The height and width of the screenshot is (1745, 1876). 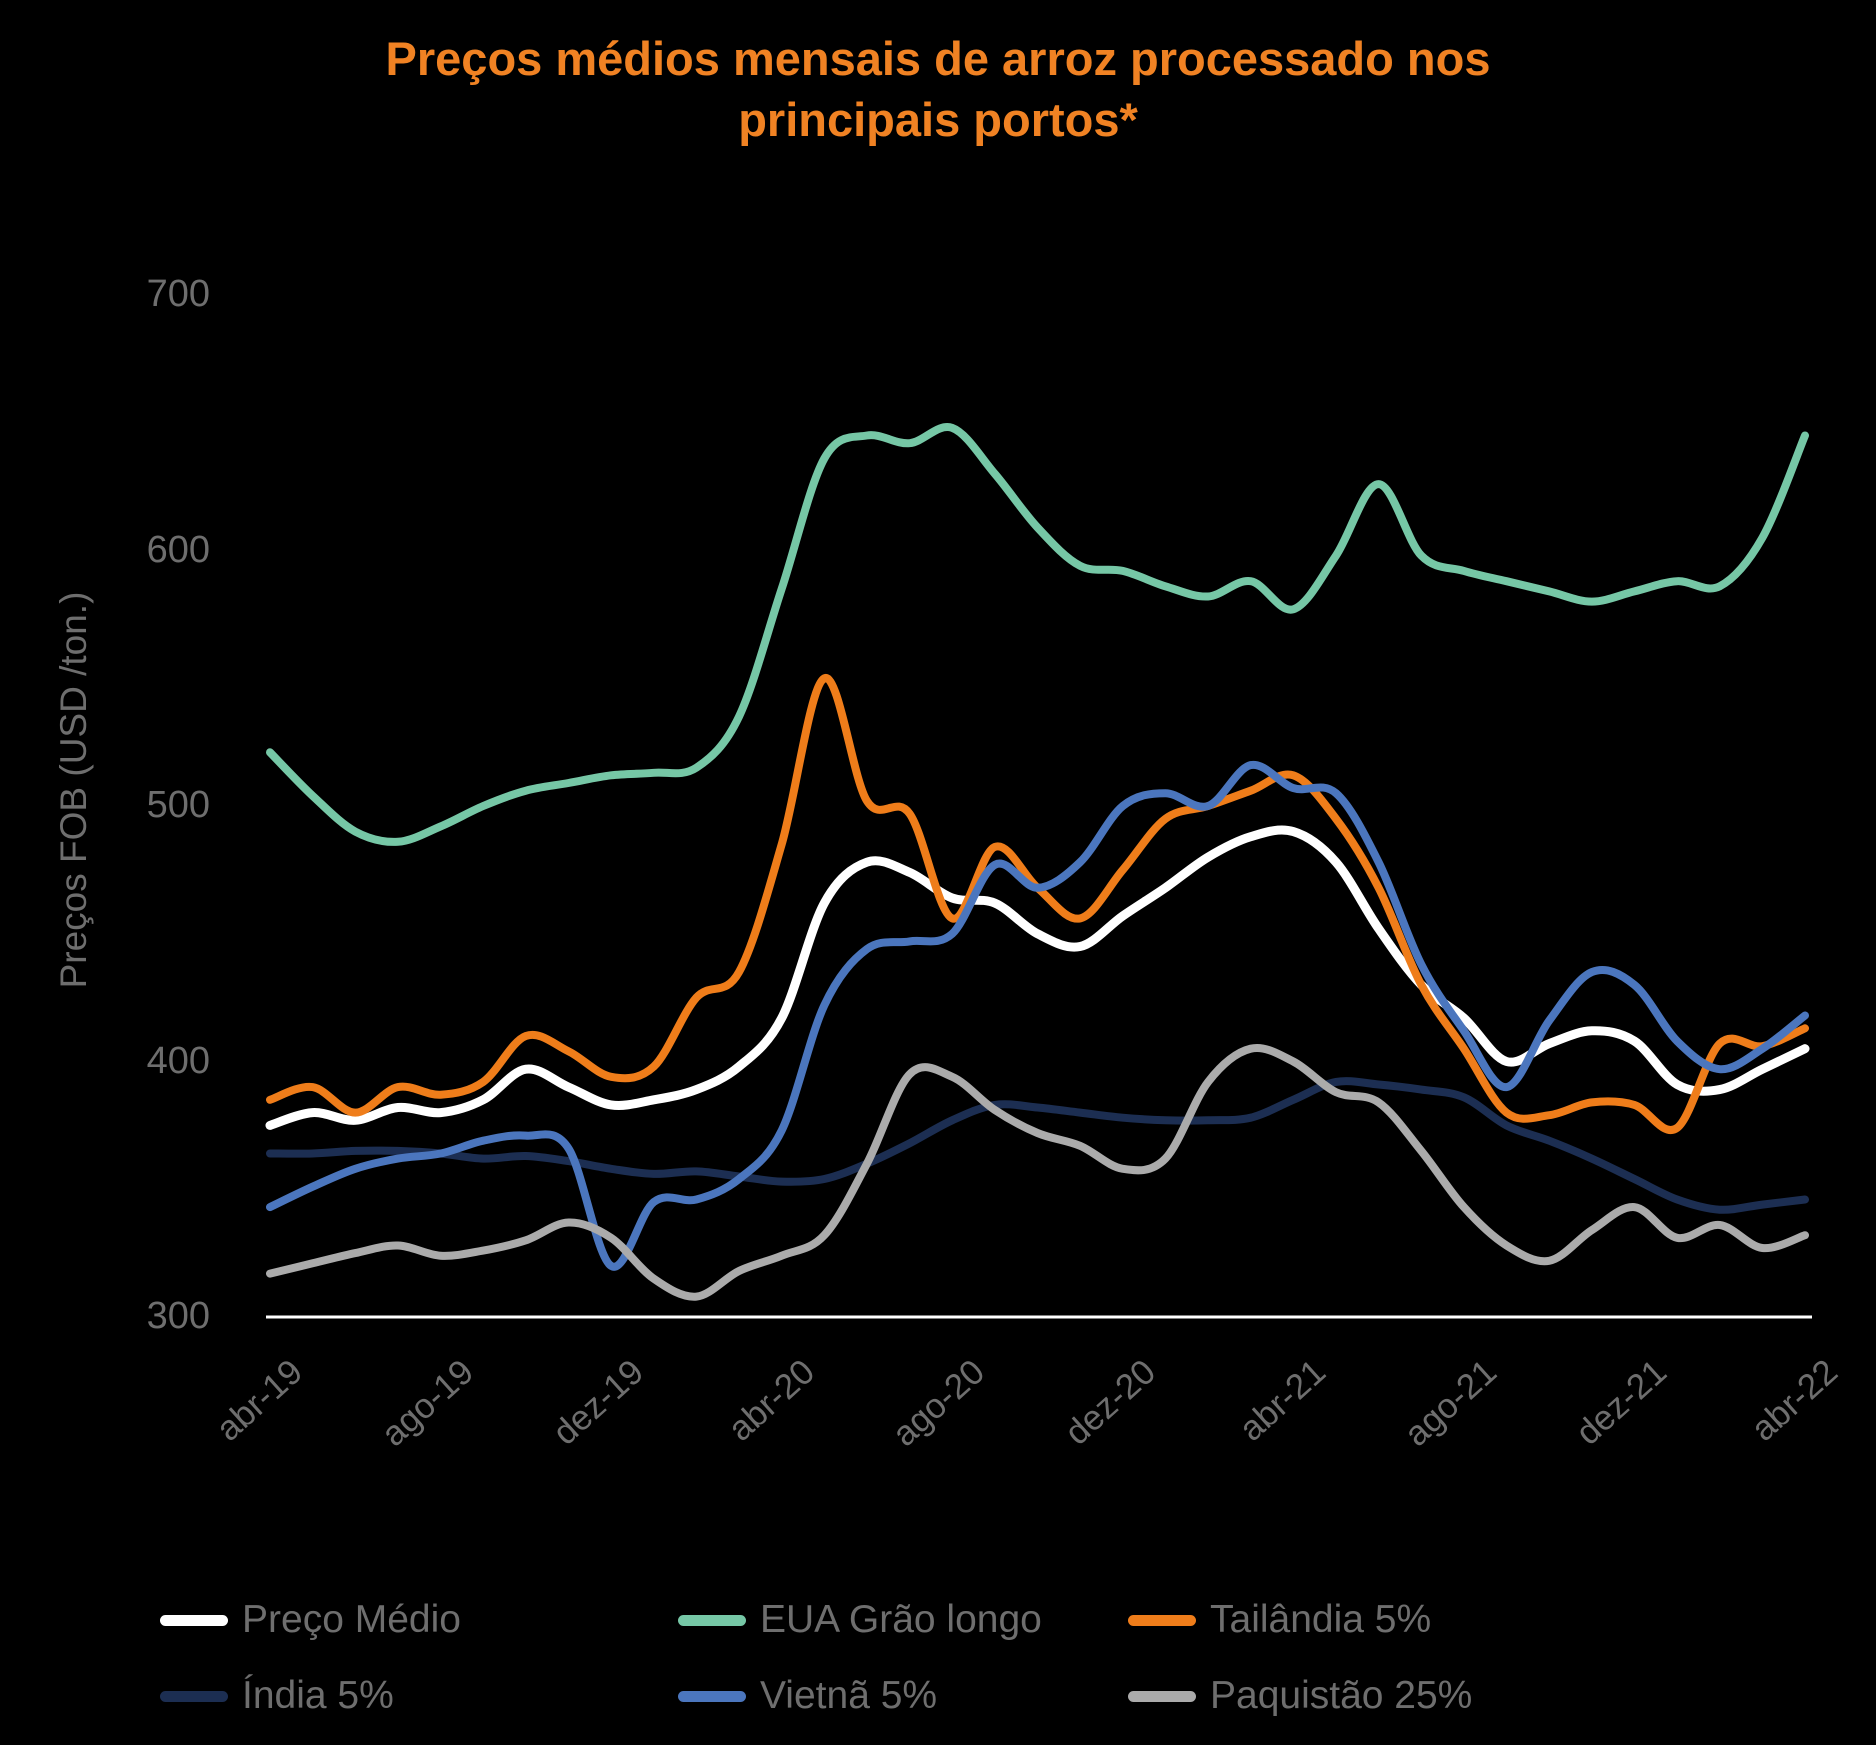 I want to click on legend-item-preco-medio: Preço Médio, so click(x=310, y=1620).